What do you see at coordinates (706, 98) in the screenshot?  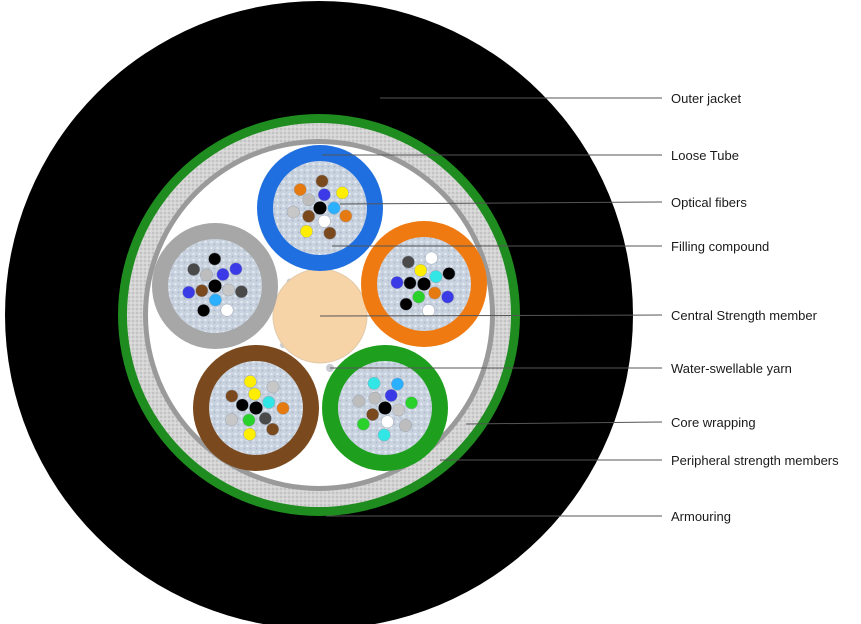 I see `label-outer-jacket: Outer jacket` at bounding box center [706, 98].